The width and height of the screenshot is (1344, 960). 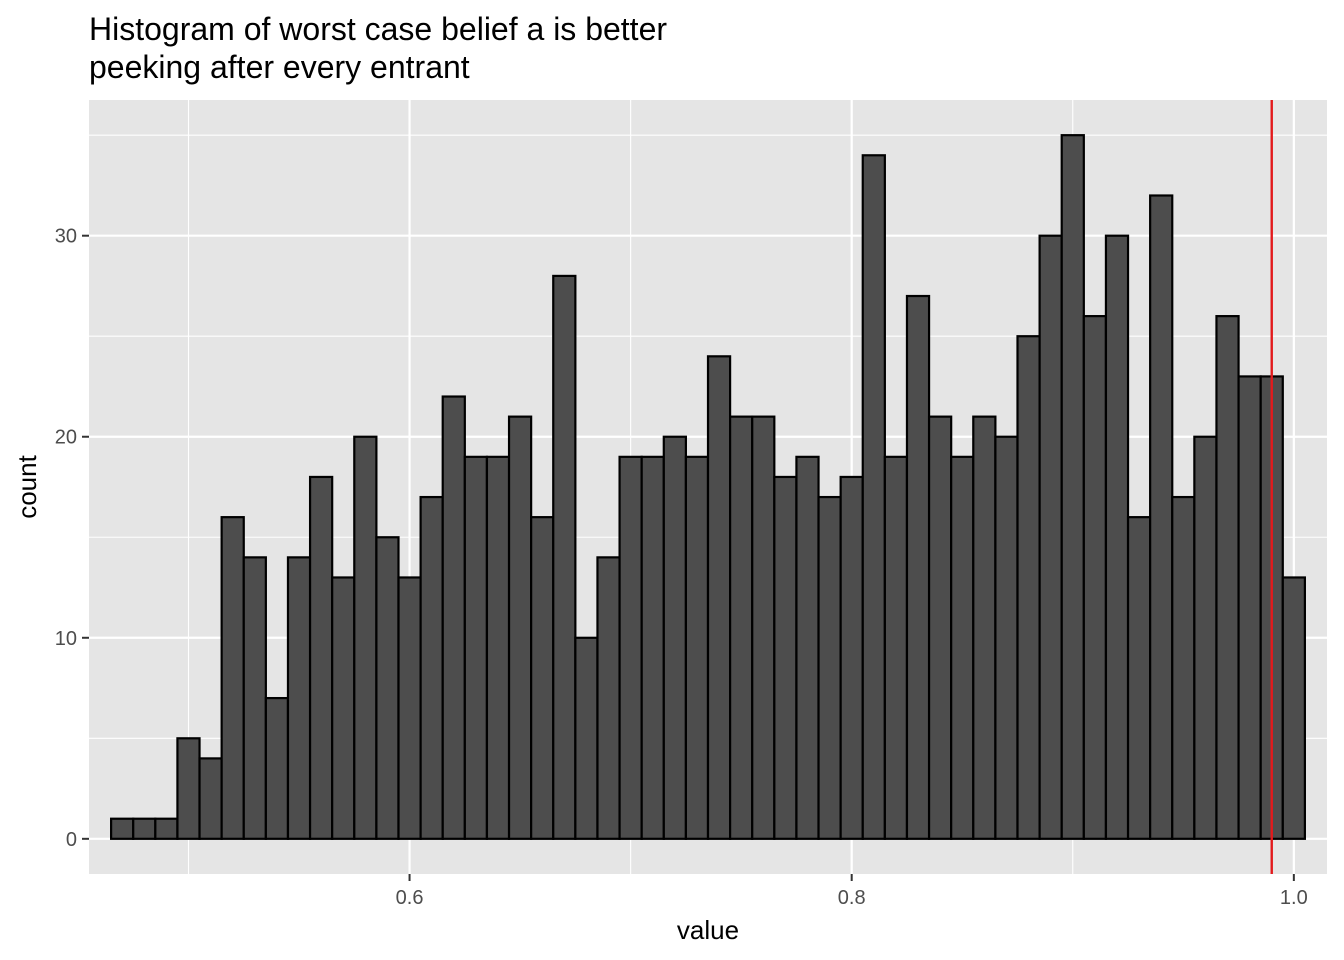 I want to click on x-axis-ticks: 0.6 0.8 1.0, so click(x=852, y=891).